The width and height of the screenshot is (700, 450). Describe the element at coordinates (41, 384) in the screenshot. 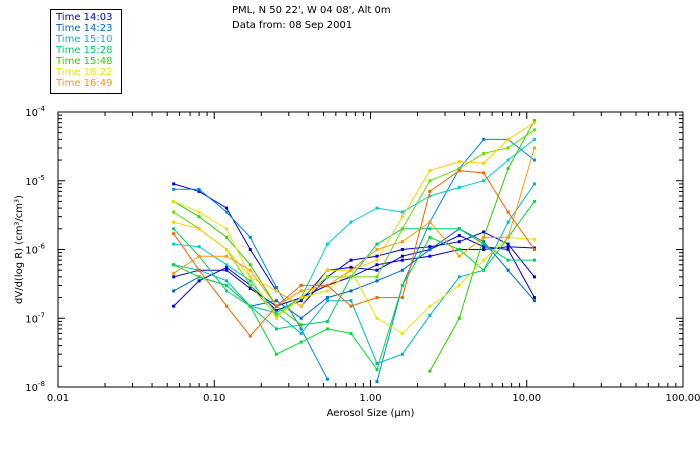

I see `y-tick-exponent: -8` at that location.